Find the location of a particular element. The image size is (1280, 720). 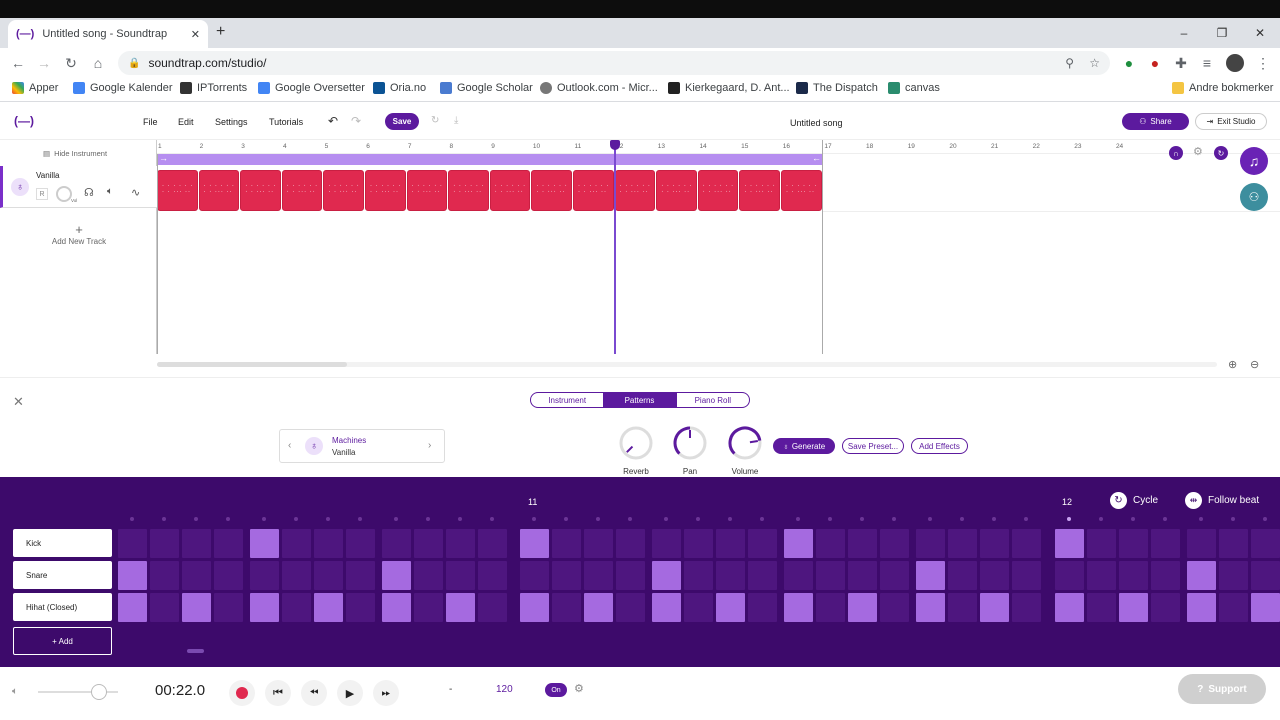

bookmark-google-scholar: Google Scholar is located at coordinates (486, 88).